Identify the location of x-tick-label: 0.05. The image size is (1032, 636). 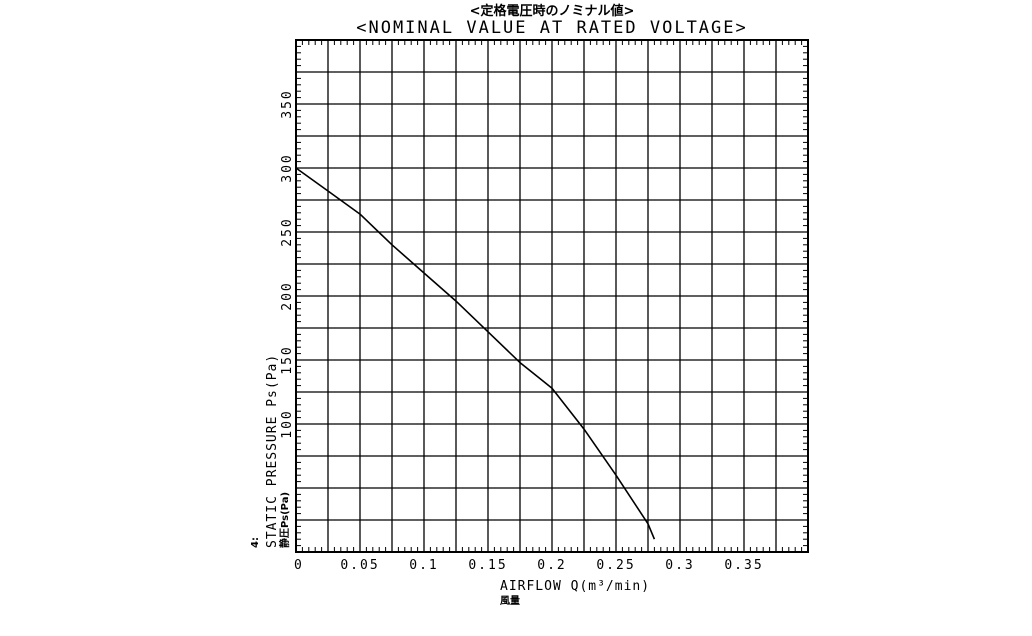
(359, 565).